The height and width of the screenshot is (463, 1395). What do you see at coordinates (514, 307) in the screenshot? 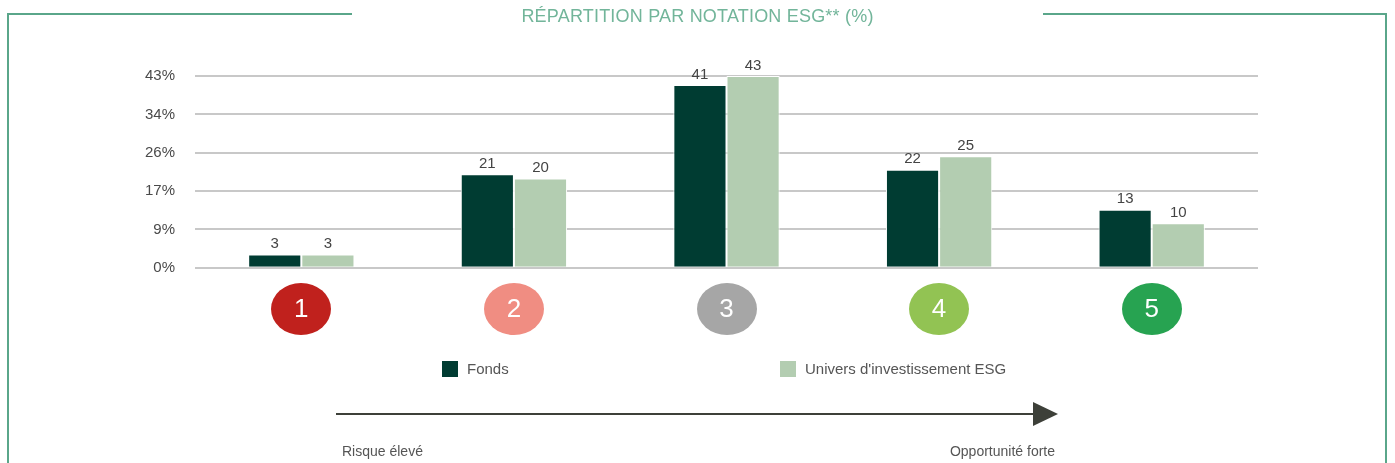
I see `x-tick-label: 2` at bounding box center [514, 307].